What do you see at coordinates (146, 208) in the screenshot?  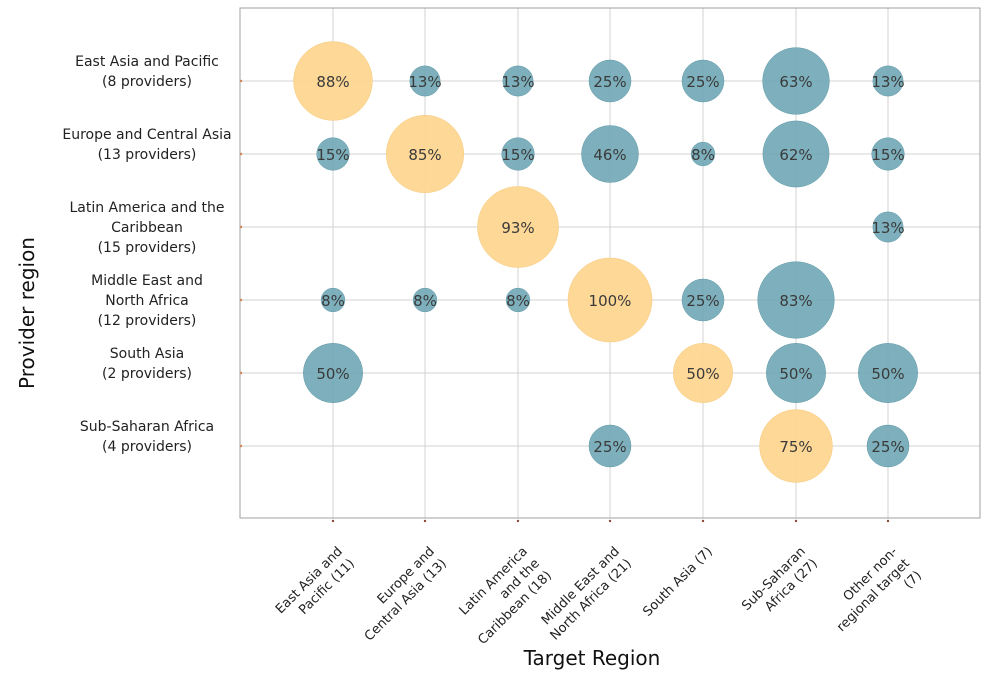 I see `y-tick-label-line: Latin America and the` at bounding box center [146, 208].